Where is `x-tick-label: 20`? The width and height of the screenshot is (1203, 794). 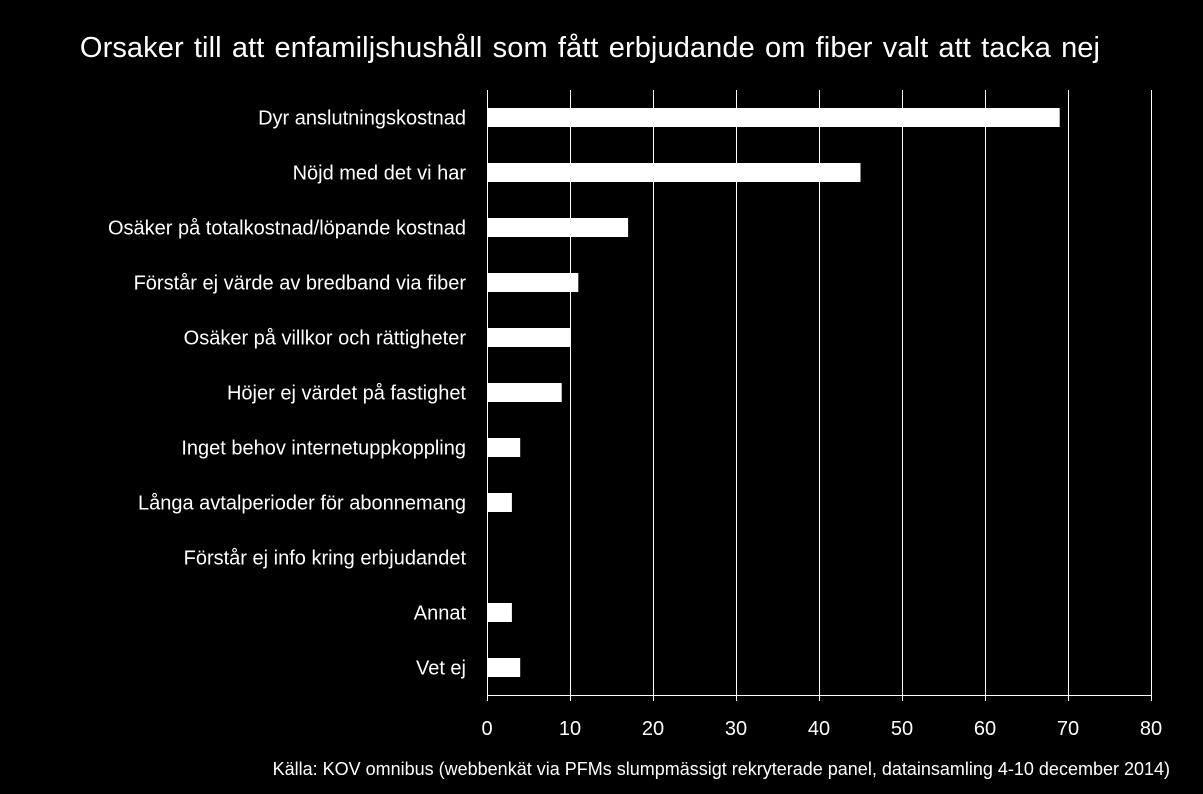 x-tick-label: 20 is located at coordinates (653, 729).